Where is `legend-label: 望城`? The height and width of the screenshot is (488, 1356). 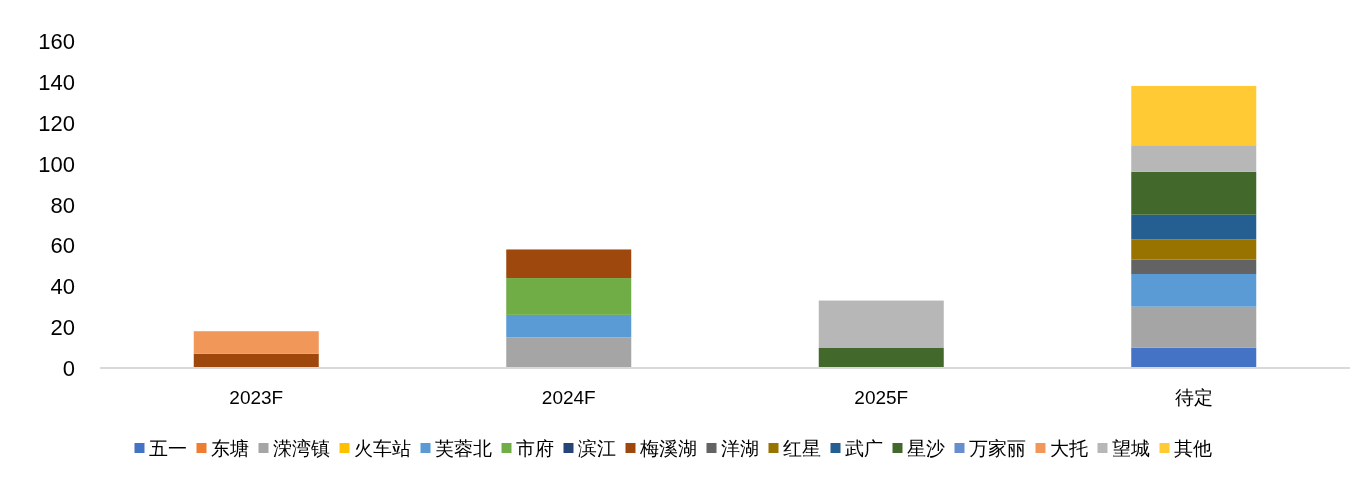
legend-label: 望城 is located at coordinates (1130, 448).